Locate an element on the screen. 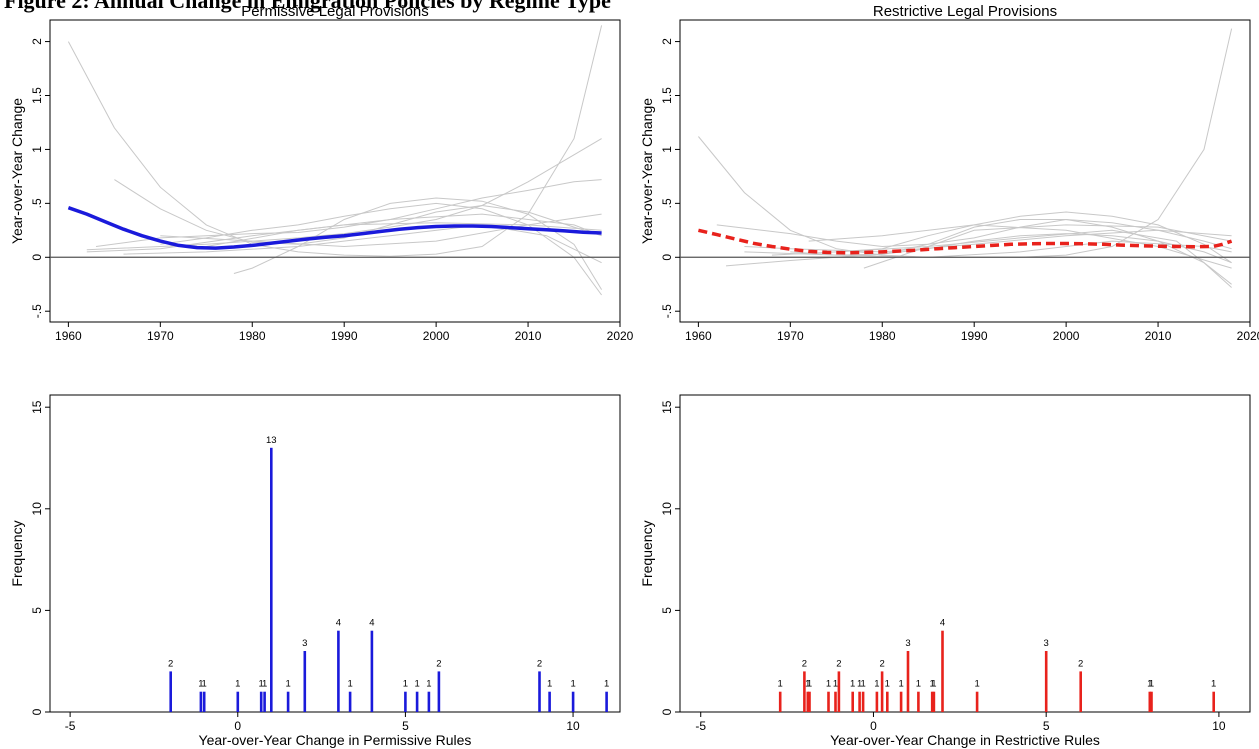  y-tick-label: 5 is located at coordinates (37, 610).